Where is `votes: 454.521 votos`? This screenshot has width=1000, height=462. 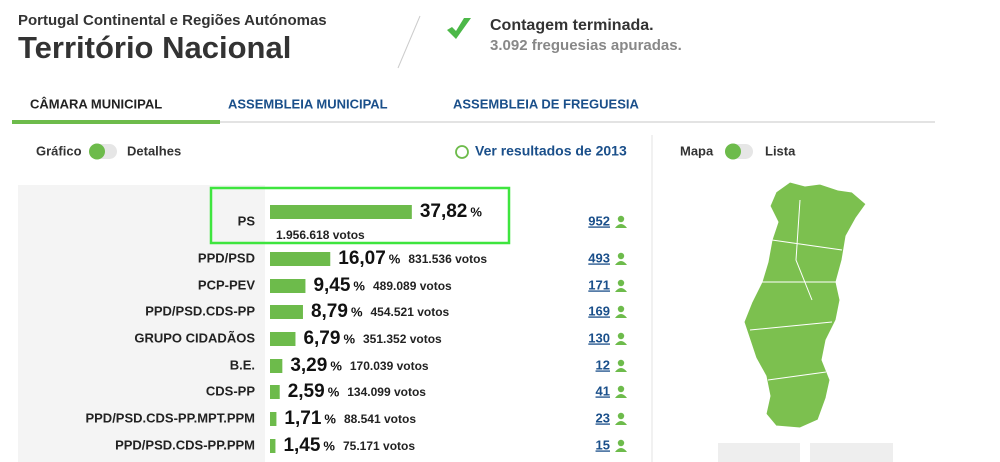
votes: 454.521 votos is located at coordinates (410, 312).